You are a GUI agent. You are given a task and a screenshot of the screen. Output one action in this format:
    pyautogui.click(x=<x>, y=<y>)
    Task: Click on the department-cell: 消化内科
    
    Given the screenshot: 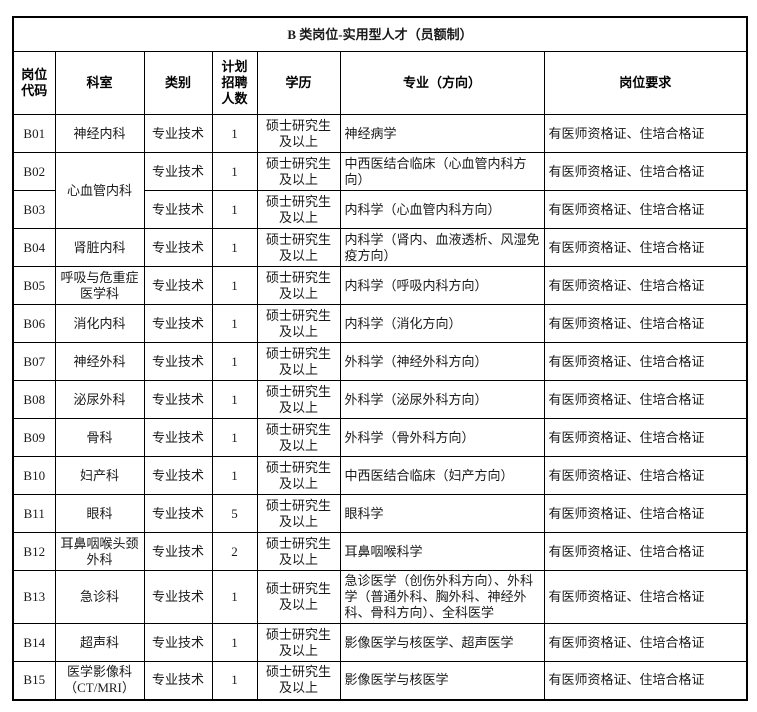 What is the action you would take?
    pyautogui.click(x=99, y=323)
    